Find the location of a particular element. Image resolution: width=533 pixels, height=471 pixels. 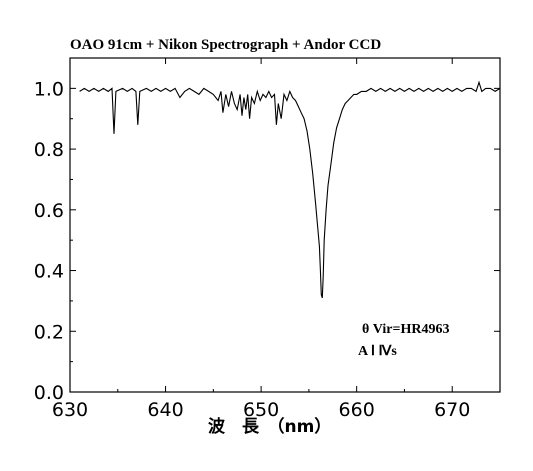

y-tick-label: 0.4 is located at coordinates (49, 272).